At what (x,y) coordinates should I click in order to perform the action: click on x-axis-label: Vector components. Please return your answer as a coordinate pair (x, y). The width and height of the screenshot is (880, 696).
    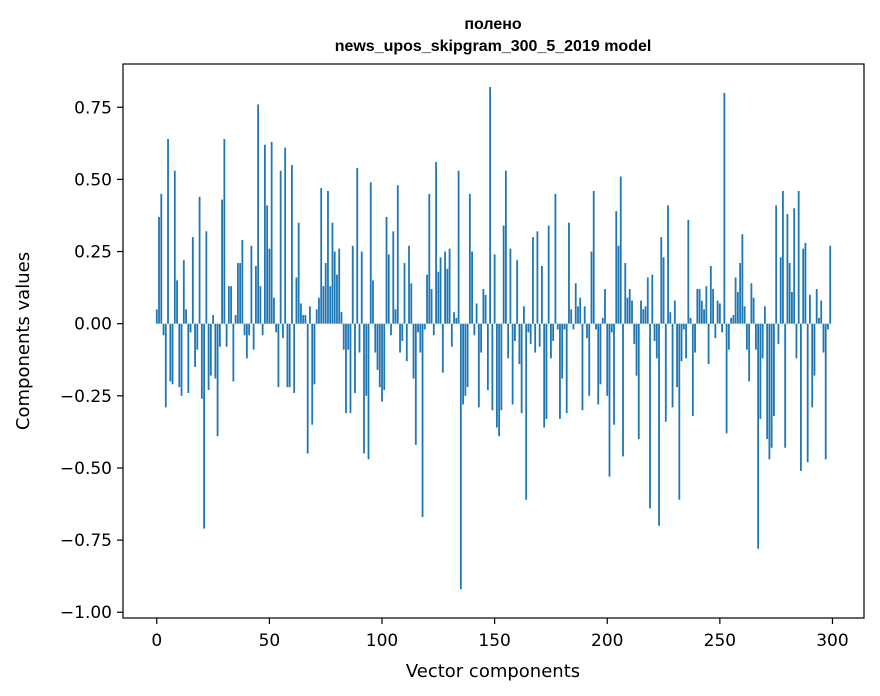
    Looking at the image, I should click on (493, 671).